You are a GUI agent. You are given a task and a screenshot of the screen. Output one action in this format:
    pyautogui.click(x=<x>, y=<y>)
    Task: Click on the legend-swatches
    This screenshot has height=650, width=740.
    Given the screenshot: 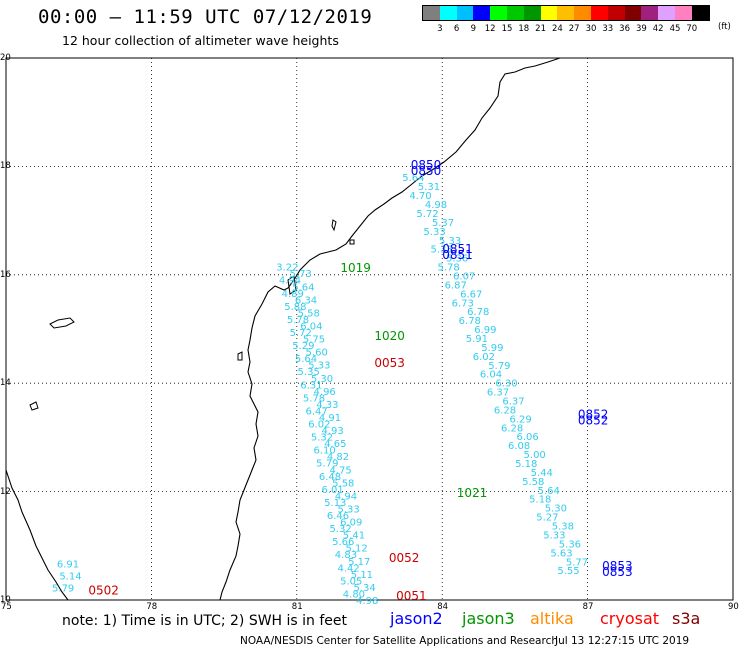 What is the action you would take?
    pyautogui.click(x=566, y=13)
    